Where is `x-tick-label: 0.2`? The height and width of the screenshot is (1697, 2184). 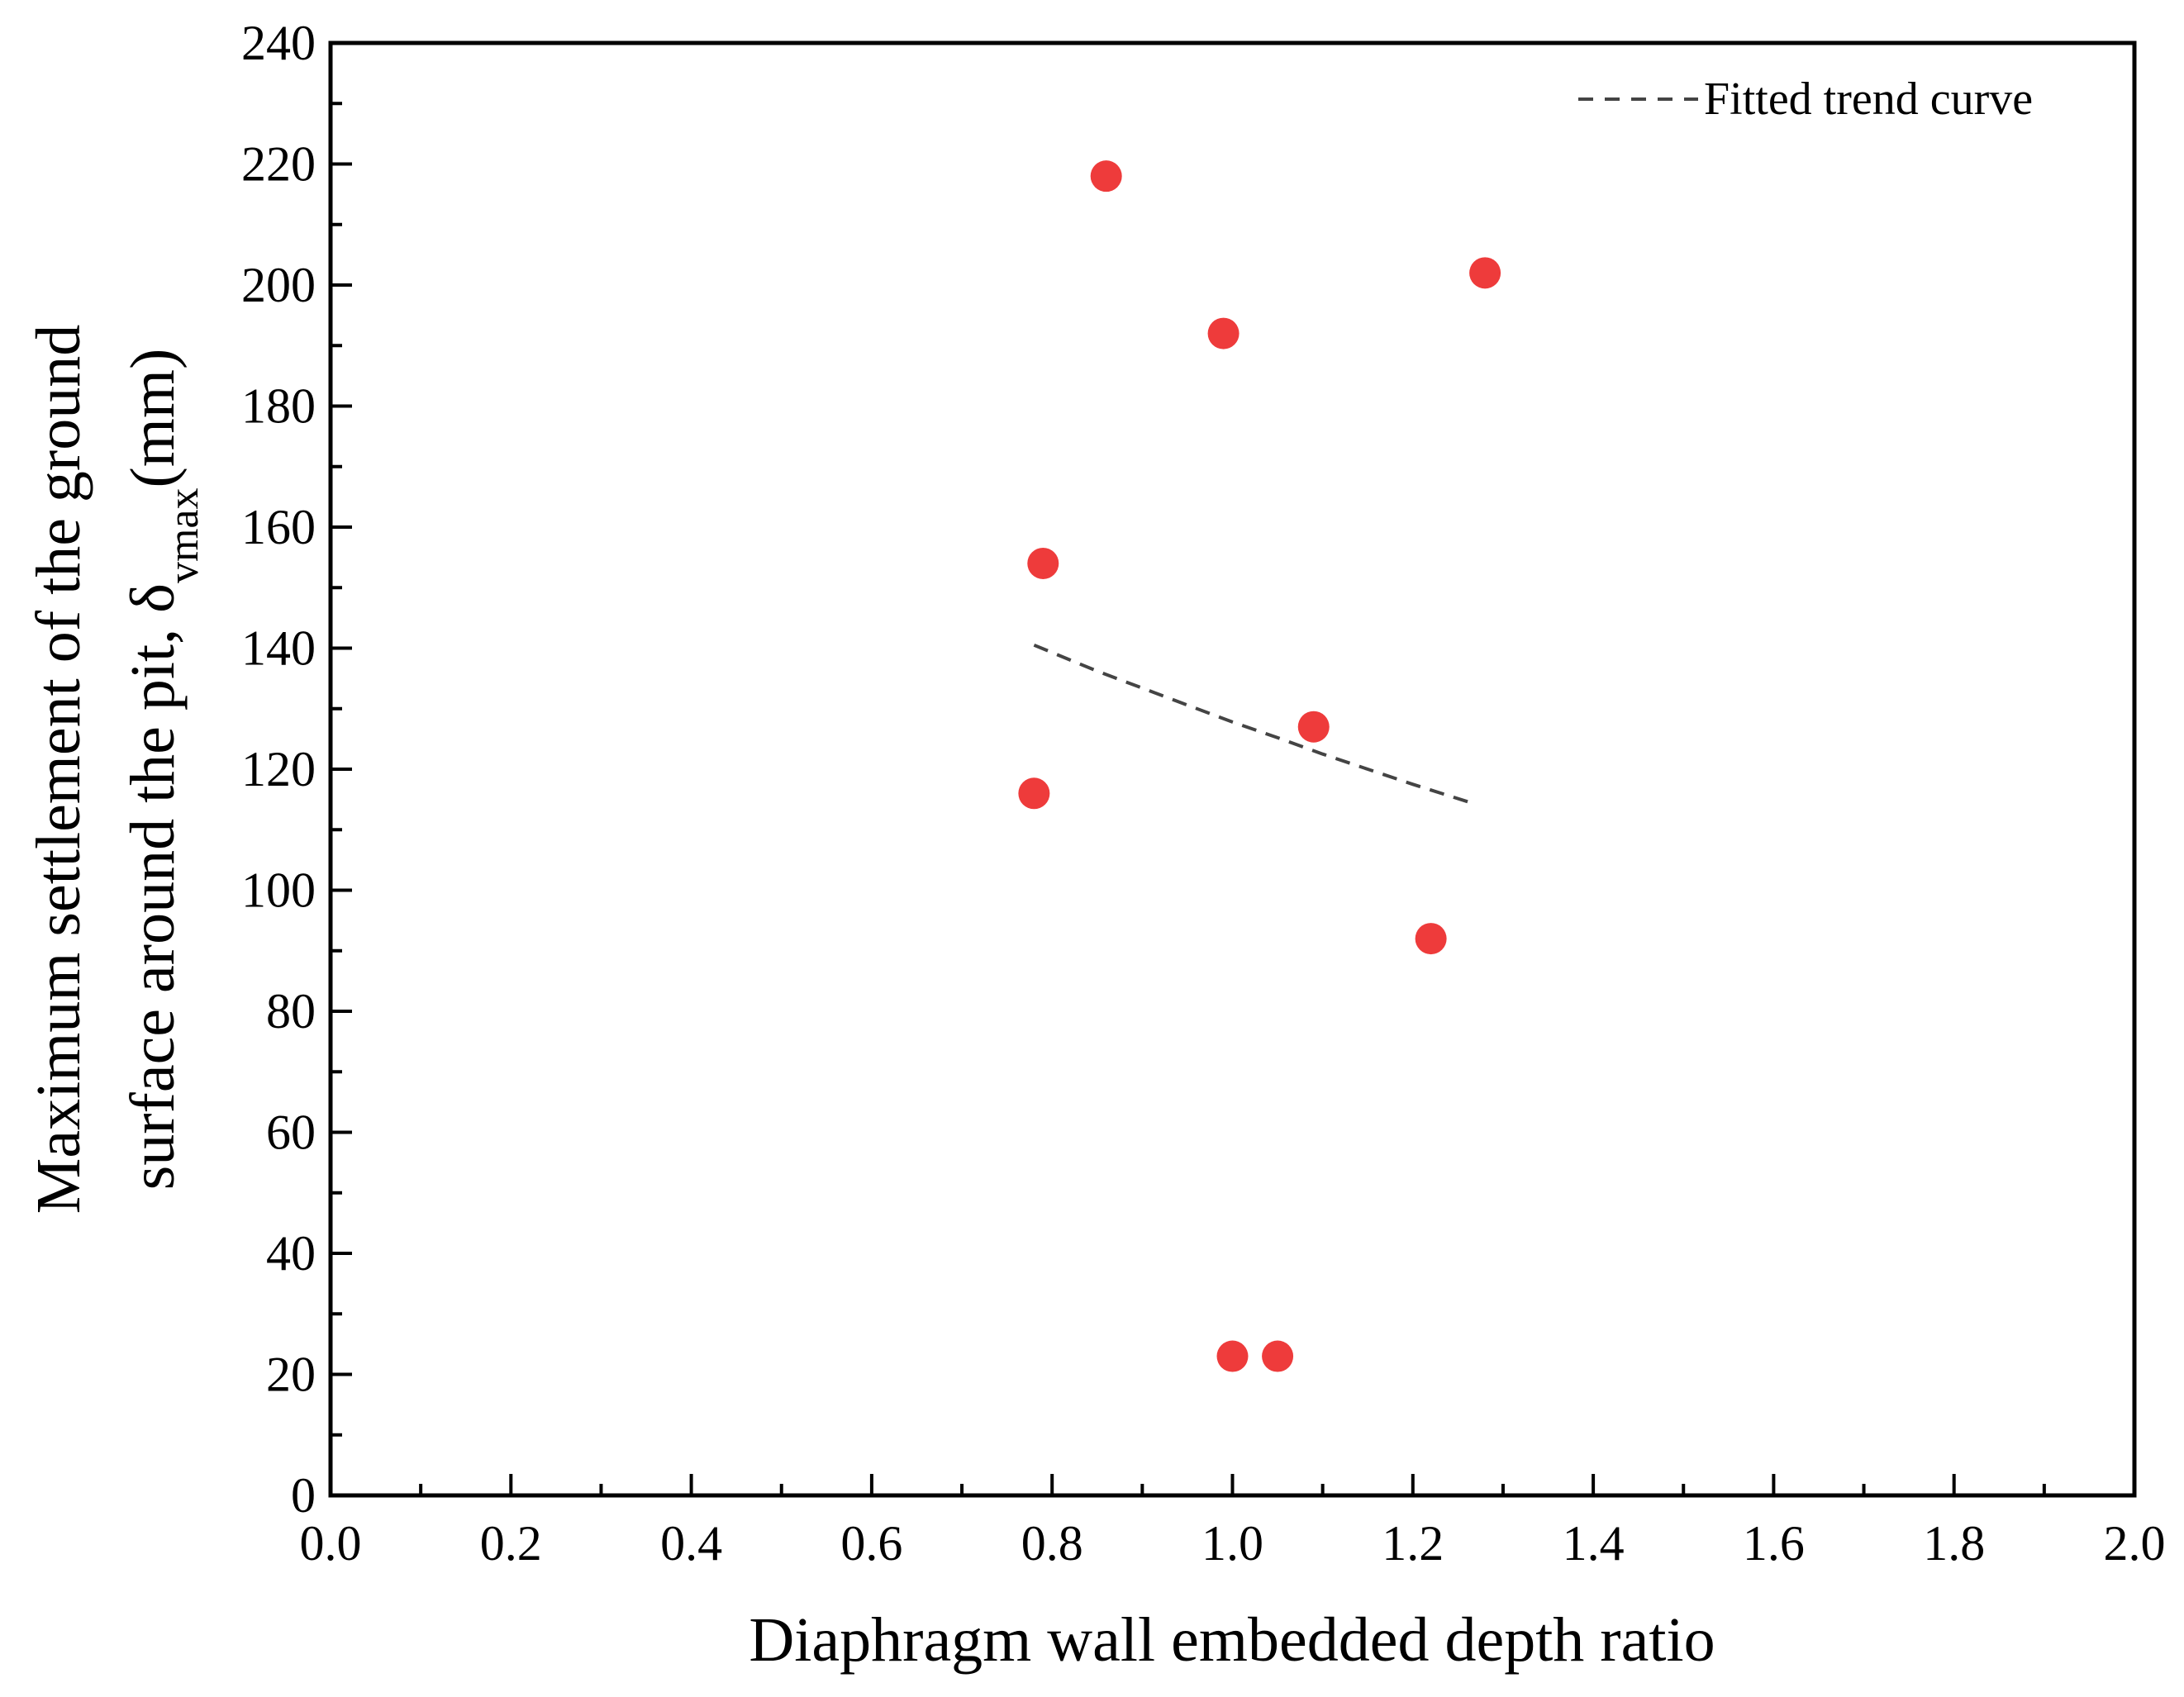
x-tick-label: 0.2 is located at coordinates (511, 1544).